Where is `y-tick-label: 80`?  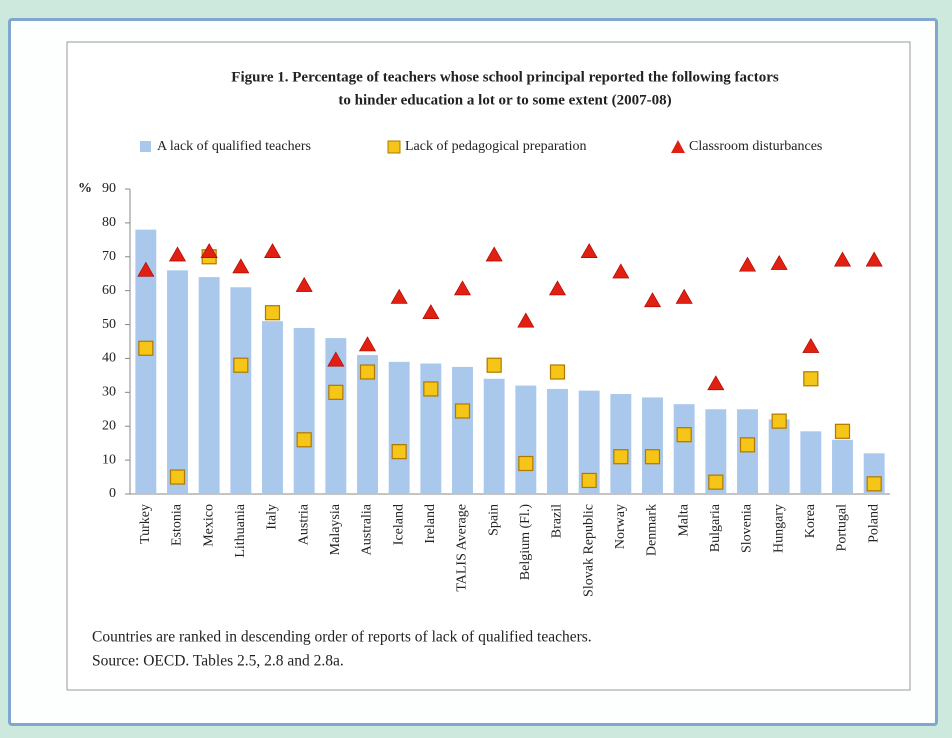 y-tick-label: 80 is located at coordinates (109, 222).